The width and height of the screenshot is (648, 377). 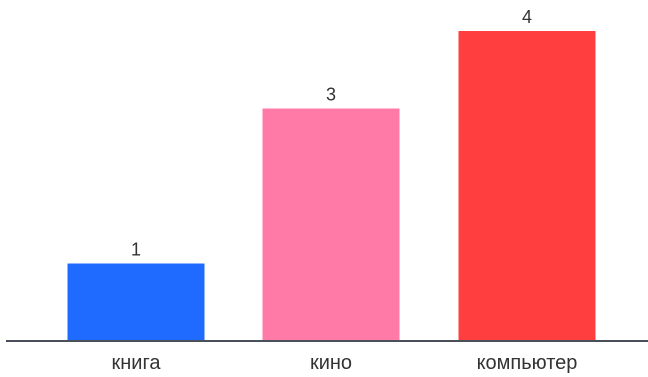 I want to click on x-tick-label-3: компьютер, so click(x=527, y=363).